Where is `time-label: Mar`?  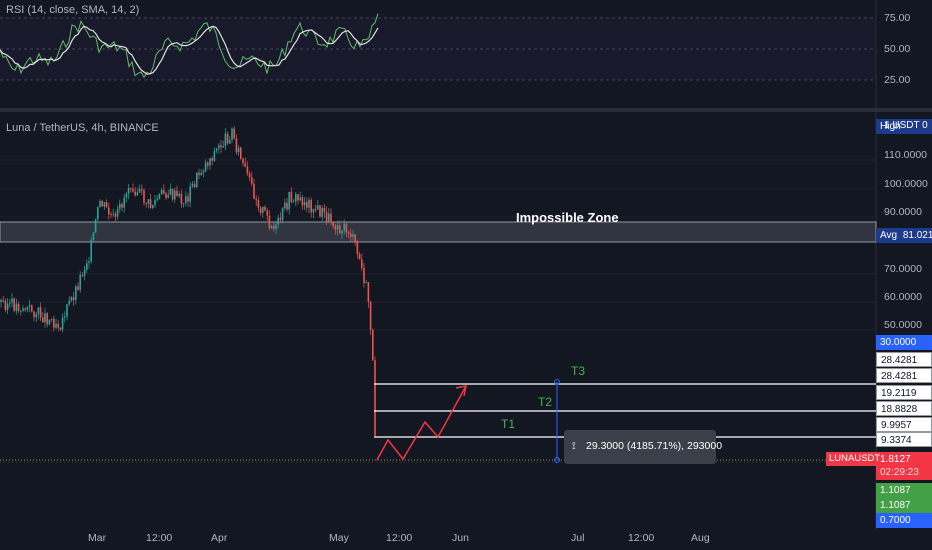
time-label: Mar is located at coordinates (97, 538).